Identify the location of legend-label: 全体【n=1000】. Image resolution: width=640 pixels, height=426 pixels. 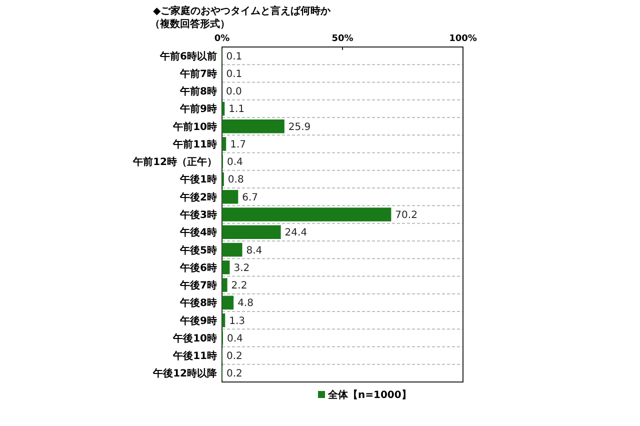
(369, 395).